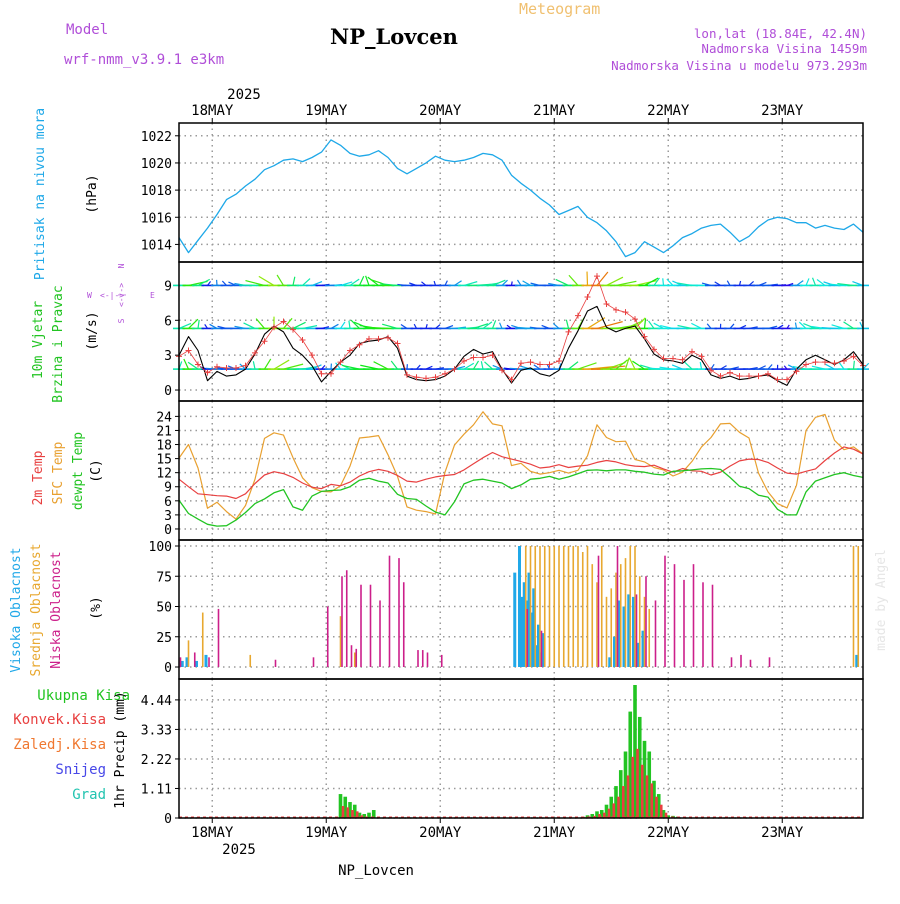  What do you see at coordinates (56, 609) in the screenshot?
I see `low-cloud-title: Niska Oblacnost` at bounding box center [56, 609].